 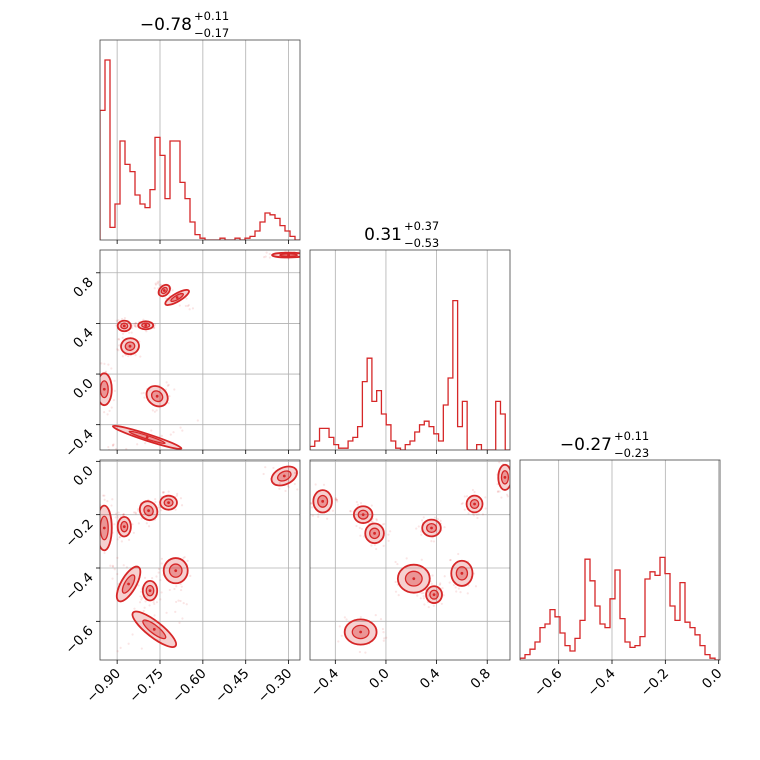 What do you see at coordinates (199, 559) in the screenshot?
I see `scatter-0-2-density` at bounding box center [199, 559].